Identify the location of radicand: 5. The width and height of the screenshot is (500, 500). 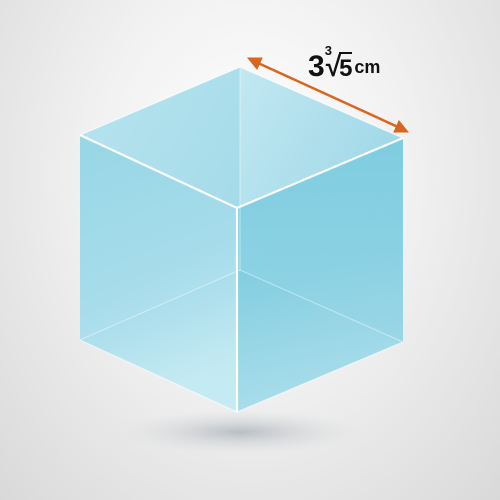
(346, 67).